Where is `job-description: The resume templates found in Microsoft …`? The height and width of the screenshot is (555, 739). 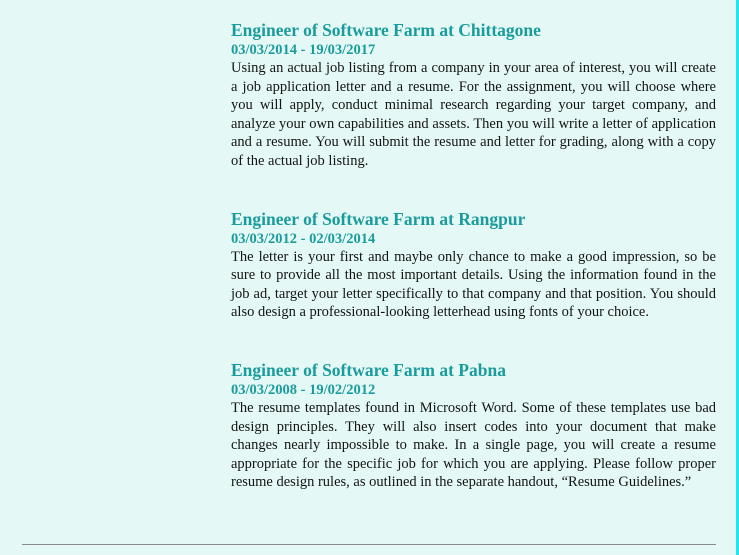
job-description: The resume templates found in Microsoft … is located at coordinates (473, 445).